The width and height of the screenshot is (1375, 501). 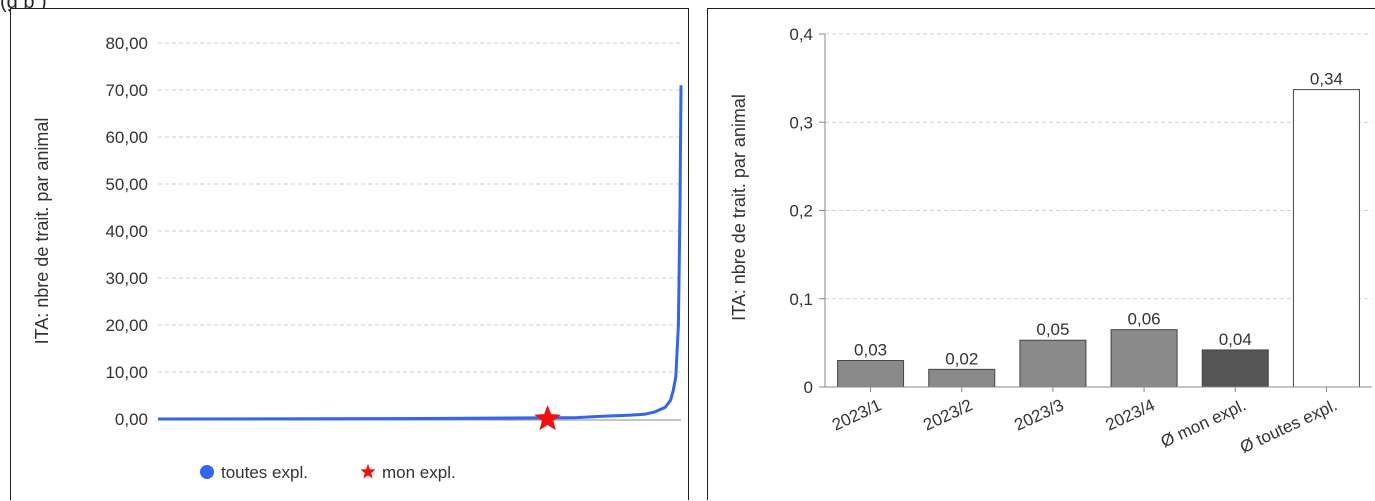 I want to click on y-tick-label: 0,4, so click(x=801, y=34).